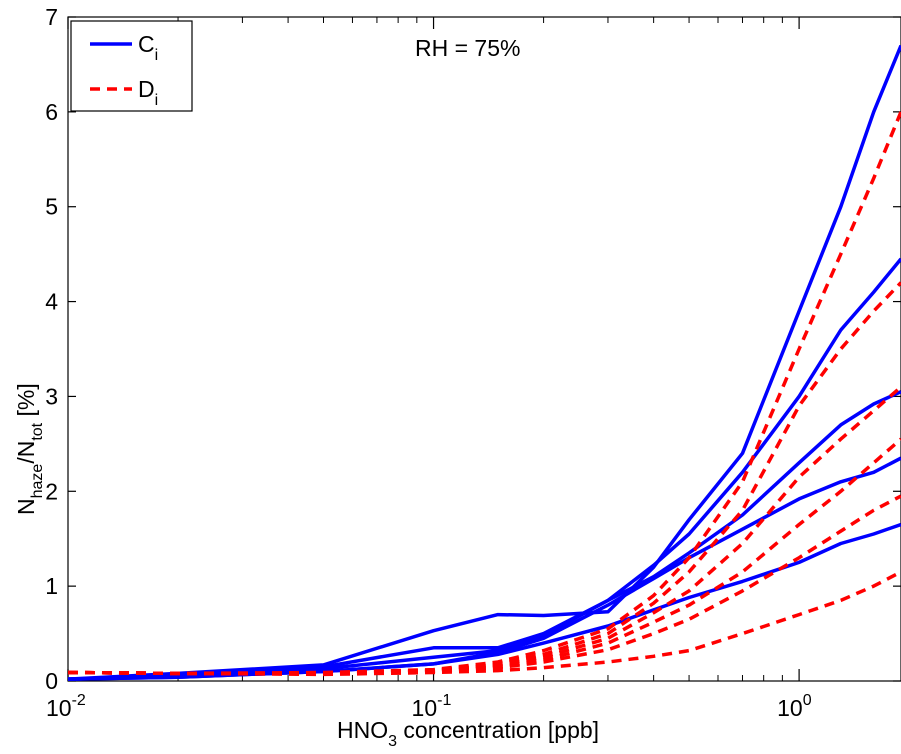  I want to click on y-tick-label: 0, so click(51, 681).